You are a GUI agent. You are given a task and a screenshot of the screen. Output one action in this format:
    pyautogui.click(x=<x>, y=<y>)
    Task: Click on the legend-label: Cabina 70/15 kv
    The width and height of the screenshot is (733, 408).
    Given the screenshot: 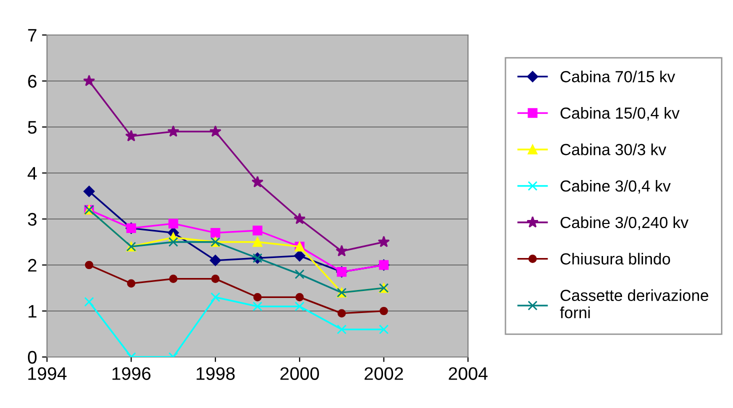 What is the action you would take?
    pyautogui.click(x=618, y=76)
    